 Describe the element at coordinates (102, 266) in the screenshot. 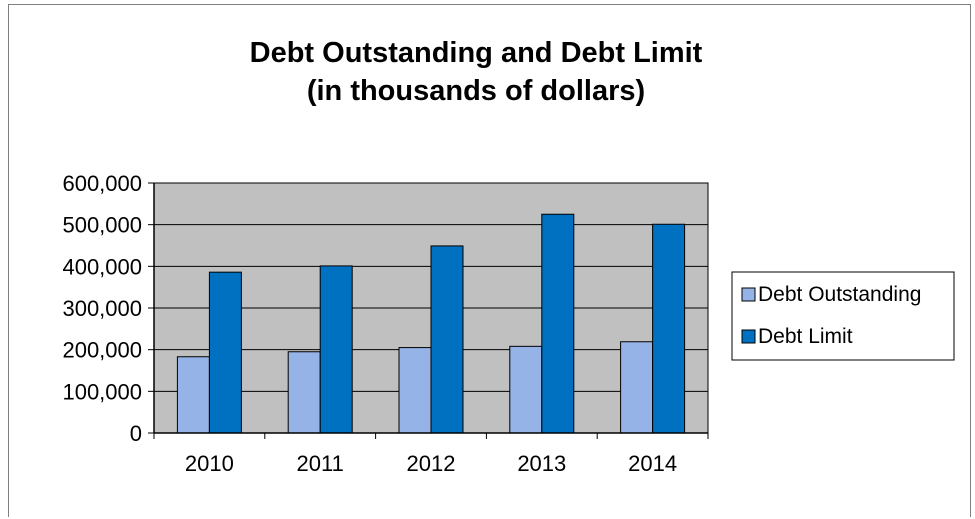

I see `y-tick-label: 400,000` at that location.